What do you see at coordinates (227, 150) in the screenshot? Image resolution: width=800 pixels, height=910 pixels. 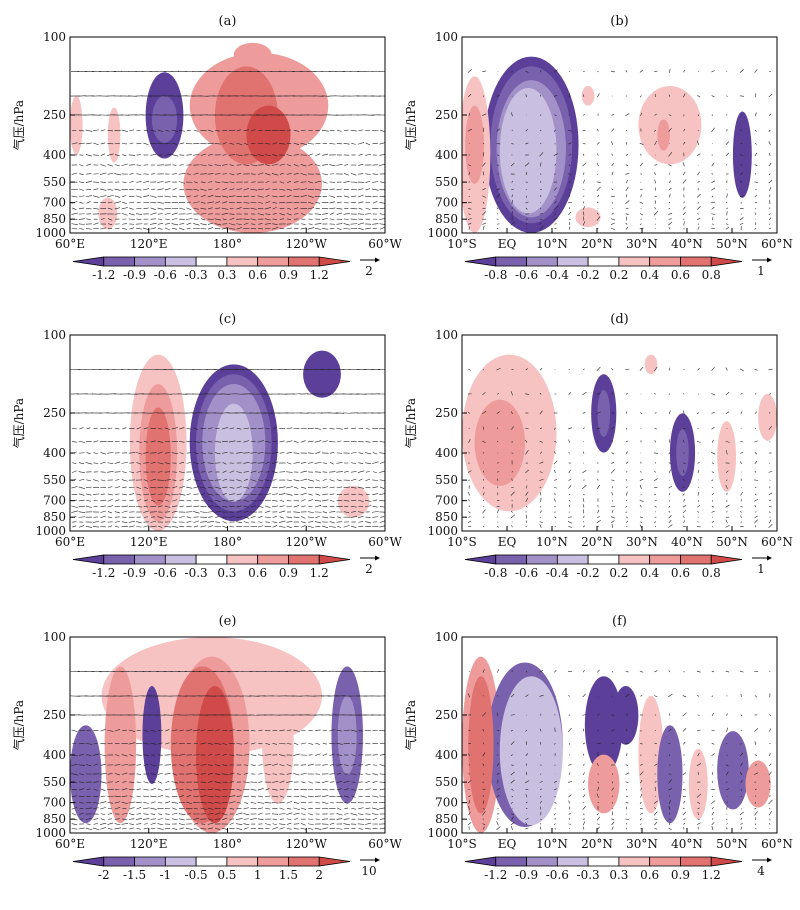 I see `vector-field` at bounding box center [227, 150].